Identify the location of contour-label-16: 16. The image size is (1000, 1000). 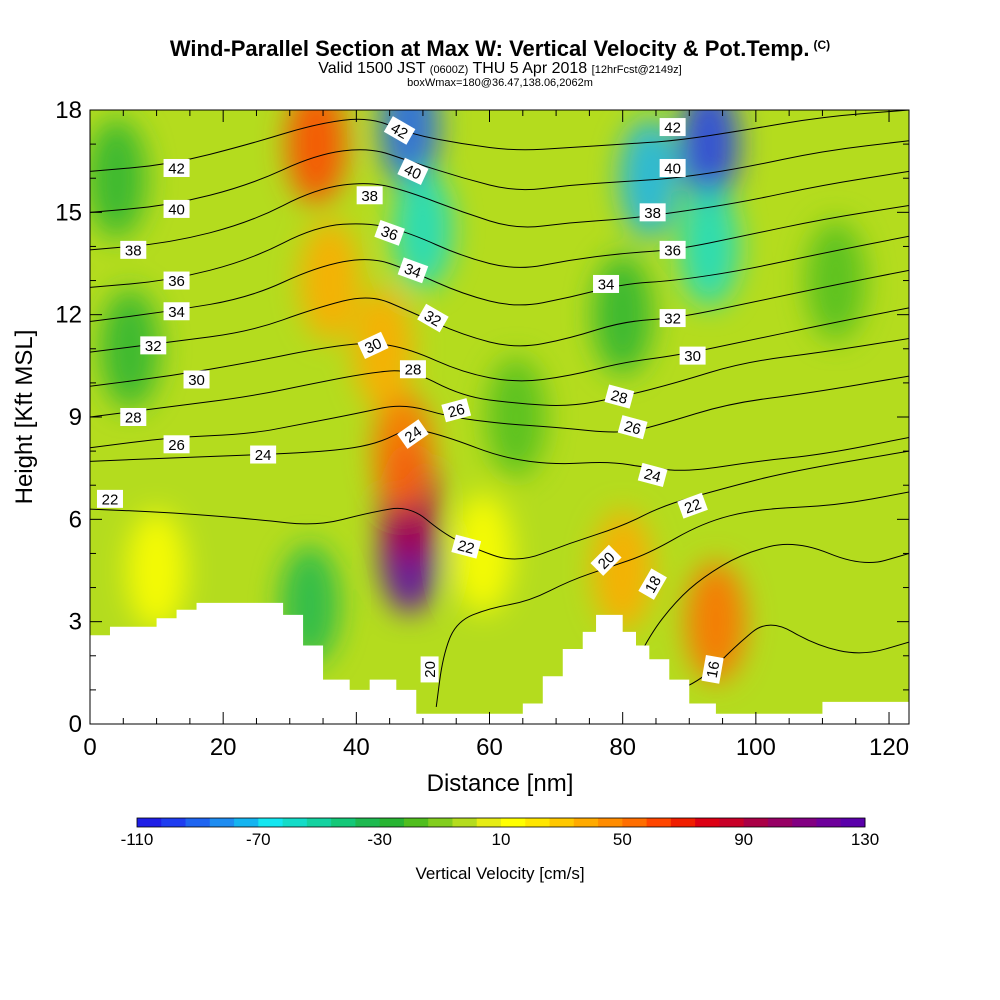
(712, 669).